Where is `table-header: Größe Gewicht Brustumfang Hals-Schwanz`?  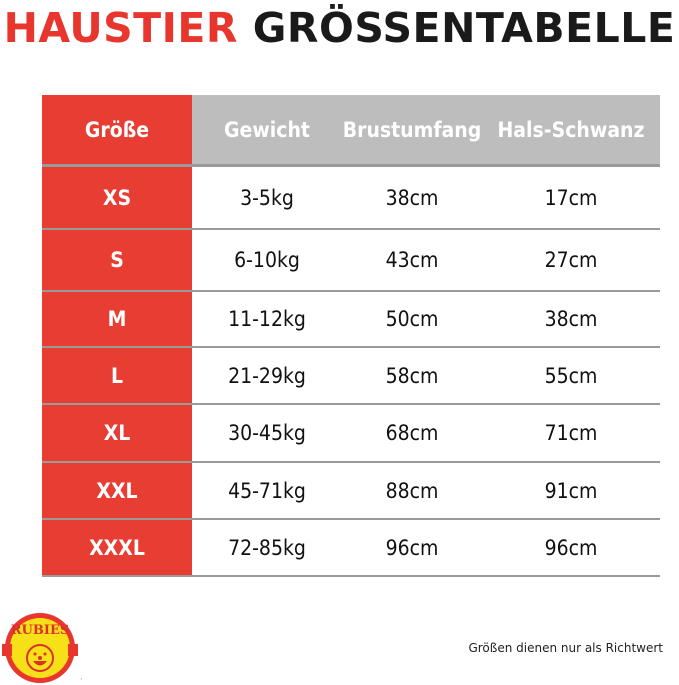 table-header: Größe Gewicht Brustumfang Hals-Schwanz is located at coordinates (351, 131).